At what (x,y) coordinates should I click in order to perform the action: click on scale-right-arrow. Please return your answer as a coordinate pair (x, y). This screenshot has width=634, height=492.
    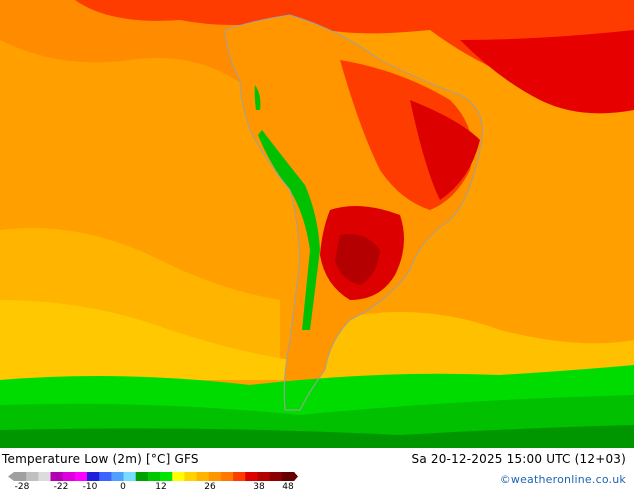
    Looking at the image, I should click on (296, 476).